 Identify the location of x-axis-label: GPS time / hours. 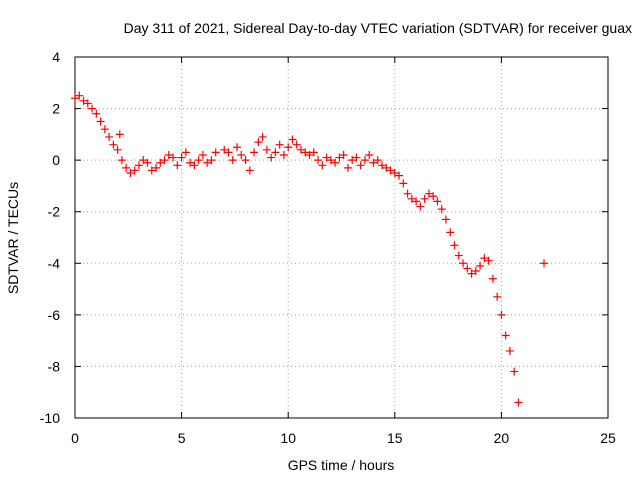
(341, 465).